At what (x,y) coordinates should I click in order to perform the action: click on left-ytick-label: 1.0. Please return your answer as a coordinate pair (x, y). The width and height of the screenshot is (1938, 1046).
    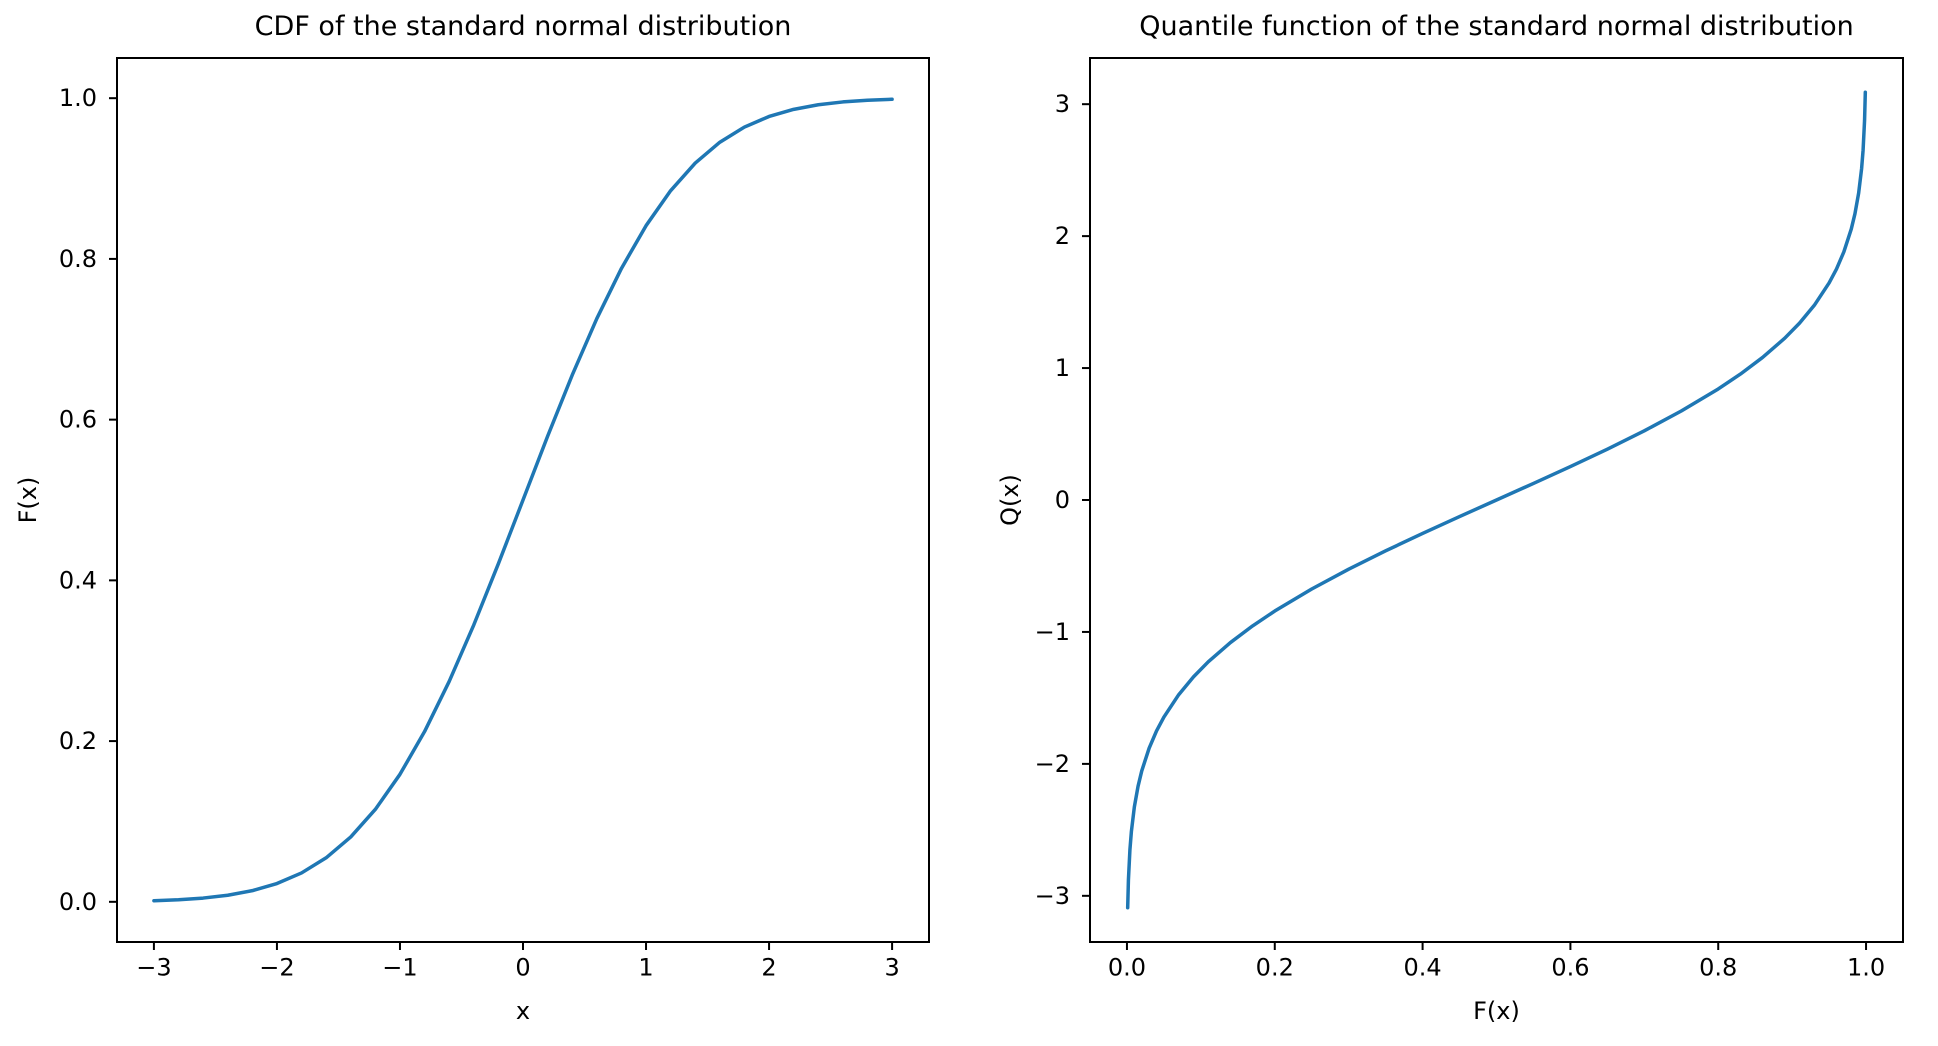
    Looking at the image, I should click on (78, 98).